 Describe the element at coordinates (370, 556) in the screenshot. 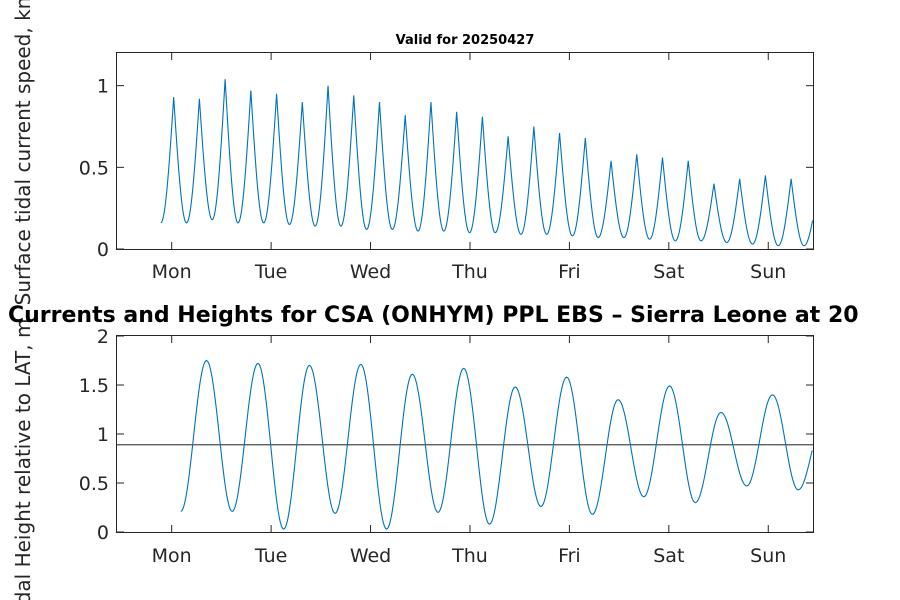

I see `height-x-tick-label-wed: Wed` at that location.